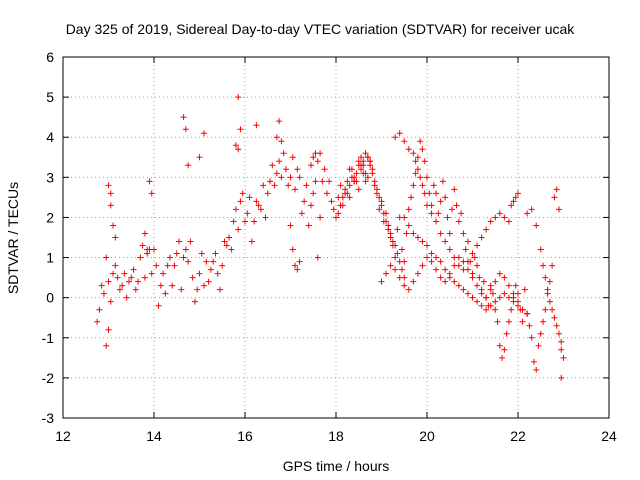 The image size is (640, 480). Describe the element at coordinates (48, 418) in the screenshot. I see `y-tick-label: -3` at that location.